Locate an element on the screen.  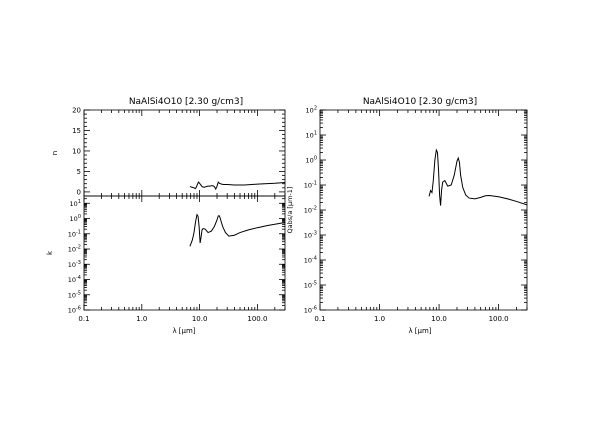
n-panel-ticks is located at coordinates (184, 151).